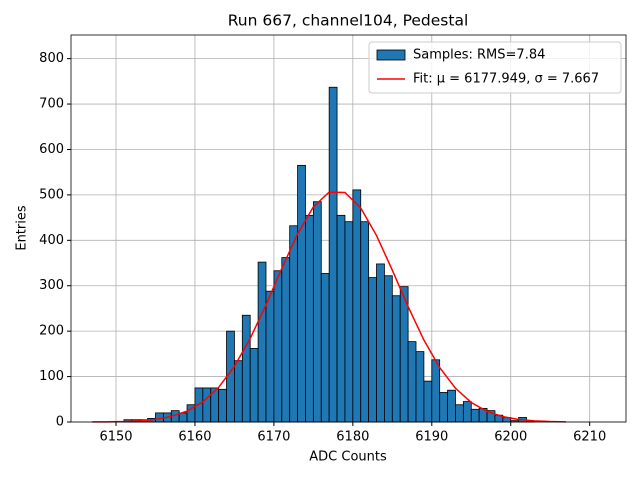 This screenshot has width=640, height=480. I want to click on x-tick-label: 6200, so click(510, 437).